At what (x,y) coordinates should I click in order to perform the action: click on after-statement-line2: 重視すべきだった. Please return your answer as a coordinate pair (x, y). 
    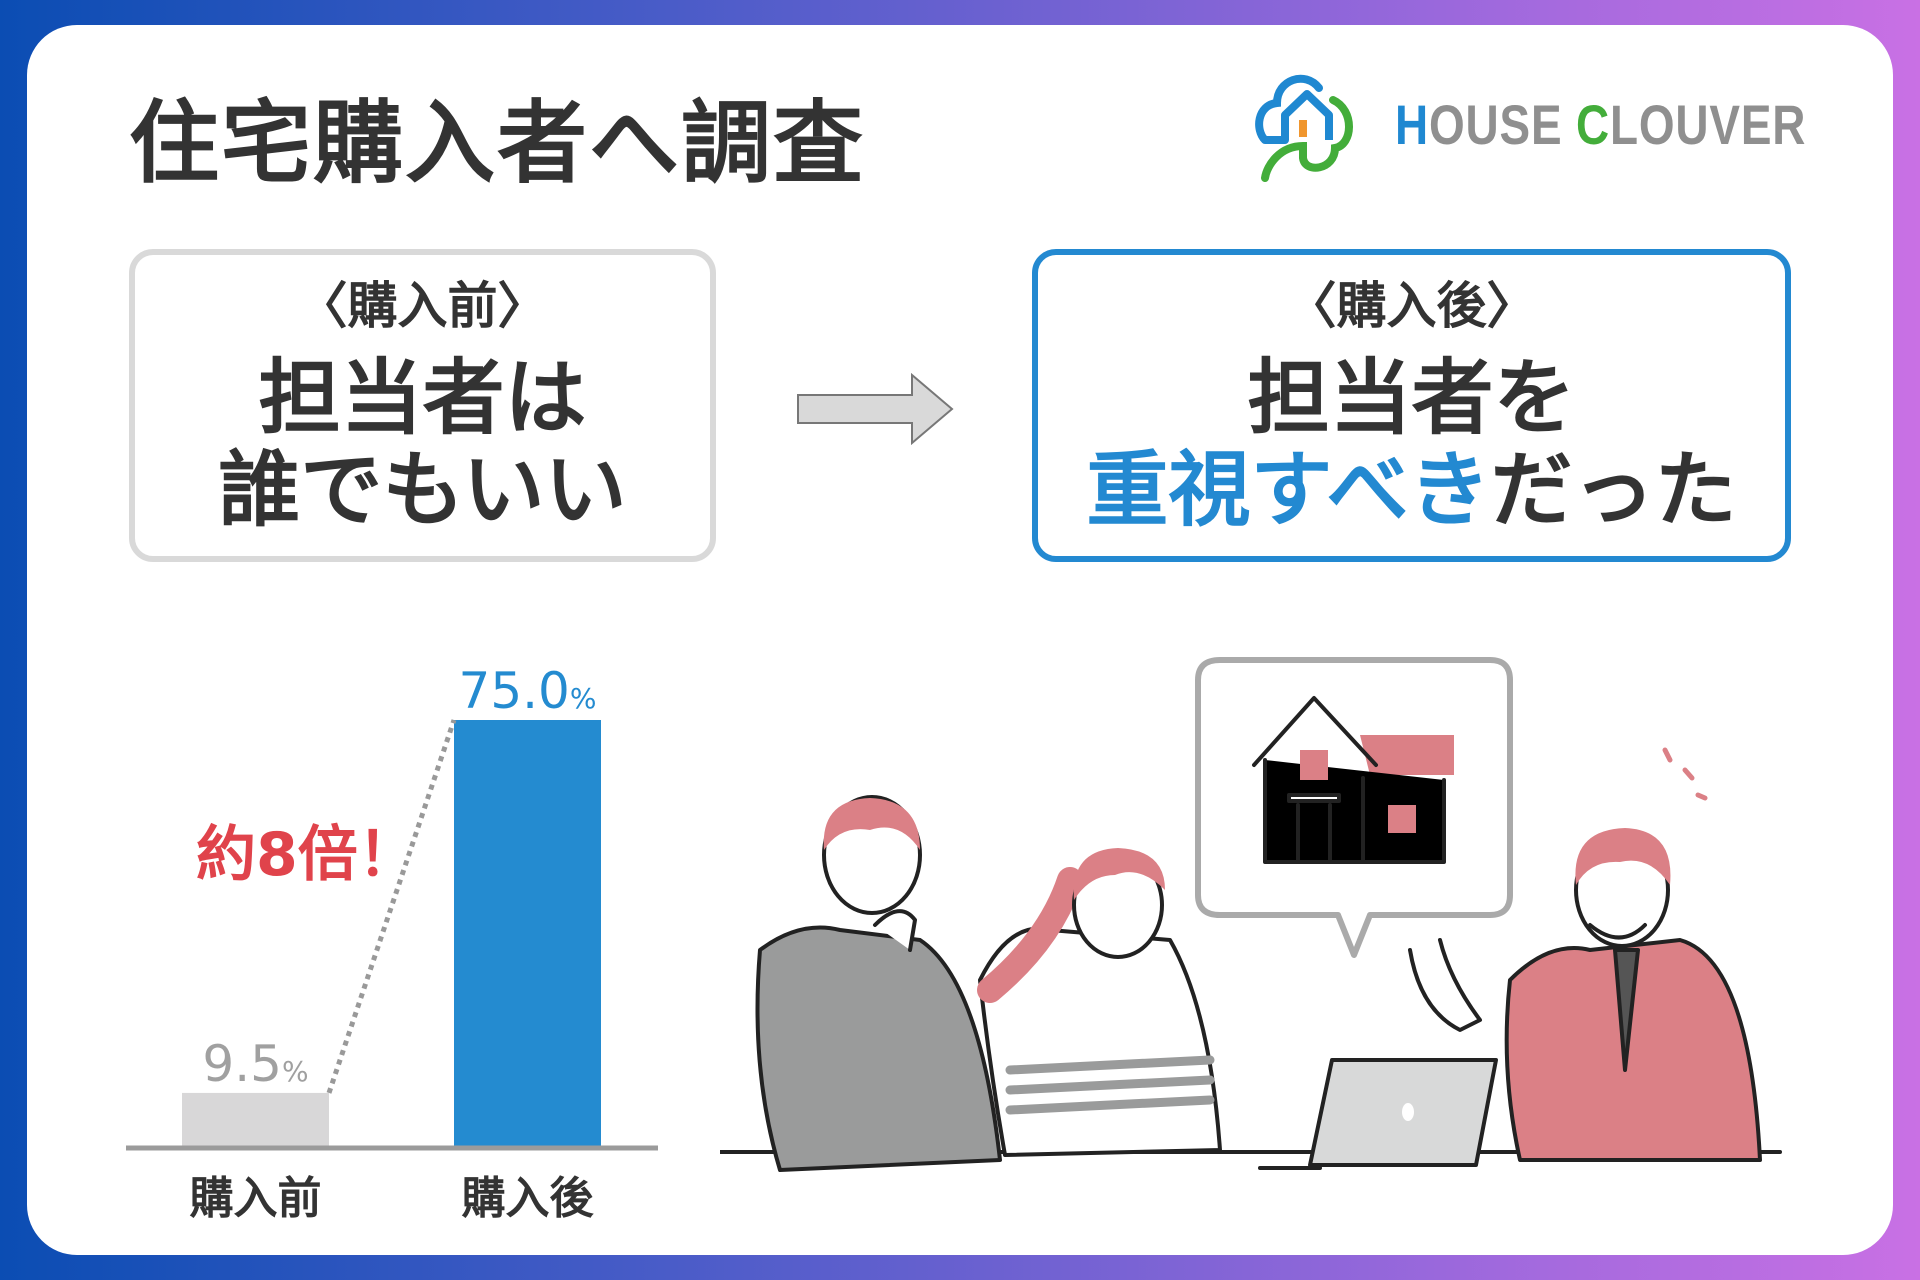
    Looking at the image, I should click on (1411, 491).